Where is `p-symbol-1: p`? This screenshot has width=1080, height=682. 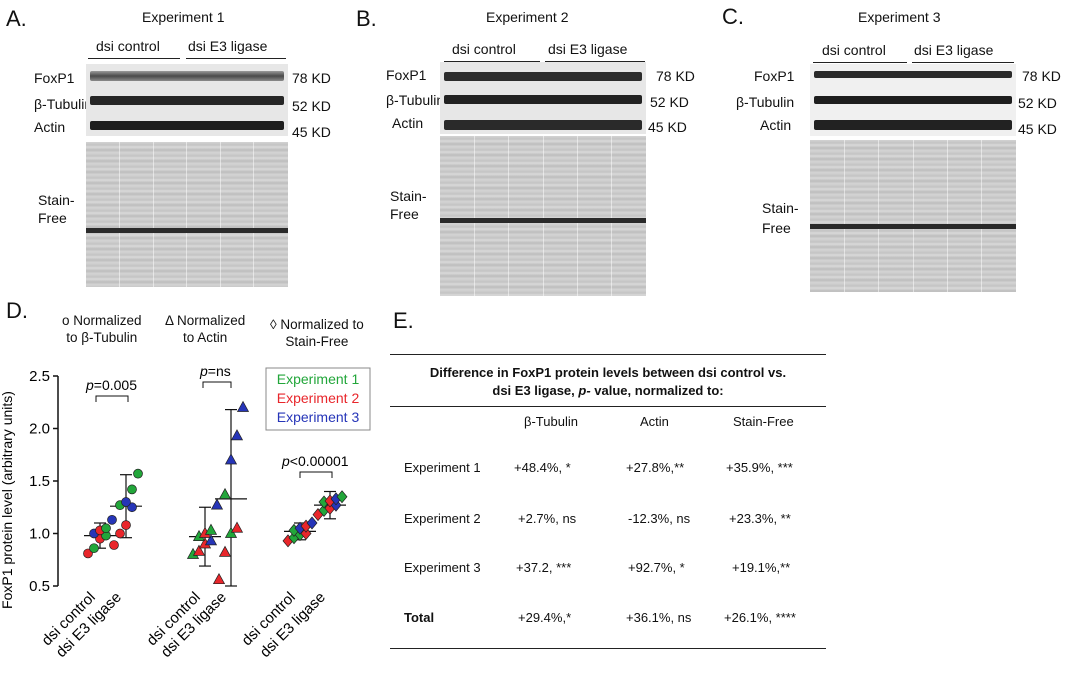 p-symbol-1: p is located at coordinates (89, 385).